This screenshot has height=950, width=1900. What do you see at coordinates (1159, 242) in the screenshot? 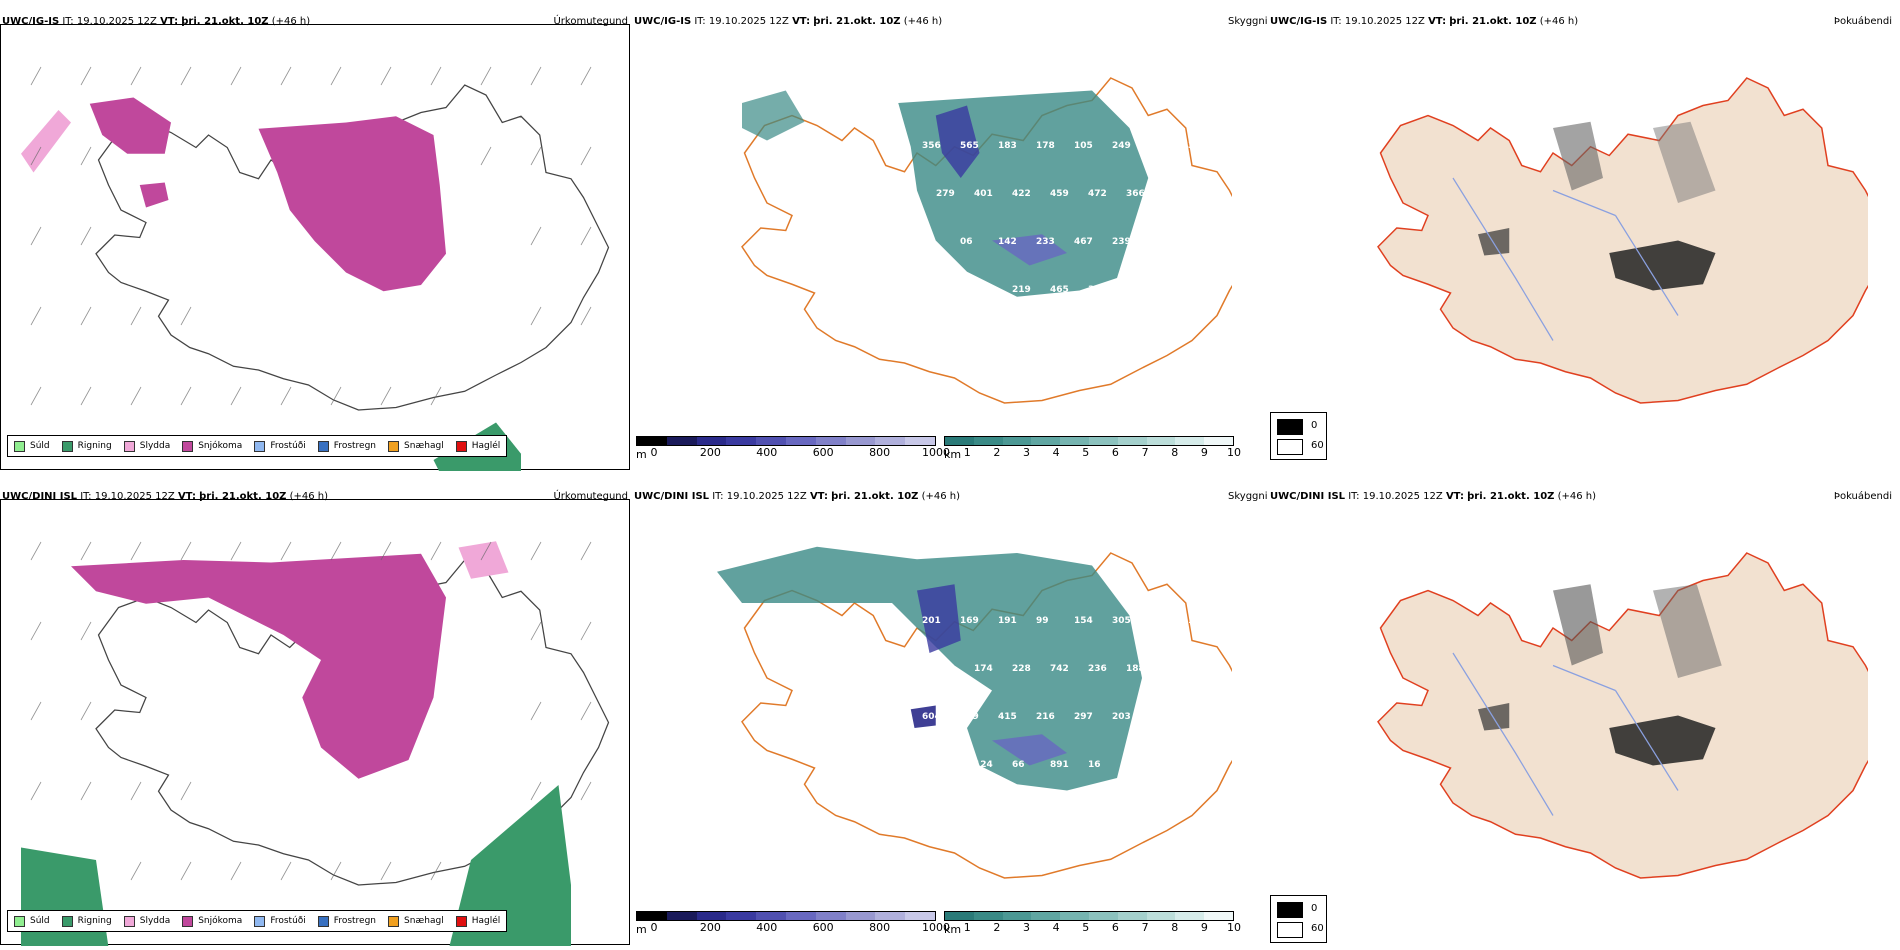
I see `ceiling-value-label: 216` at bounding box center [1159, 242].